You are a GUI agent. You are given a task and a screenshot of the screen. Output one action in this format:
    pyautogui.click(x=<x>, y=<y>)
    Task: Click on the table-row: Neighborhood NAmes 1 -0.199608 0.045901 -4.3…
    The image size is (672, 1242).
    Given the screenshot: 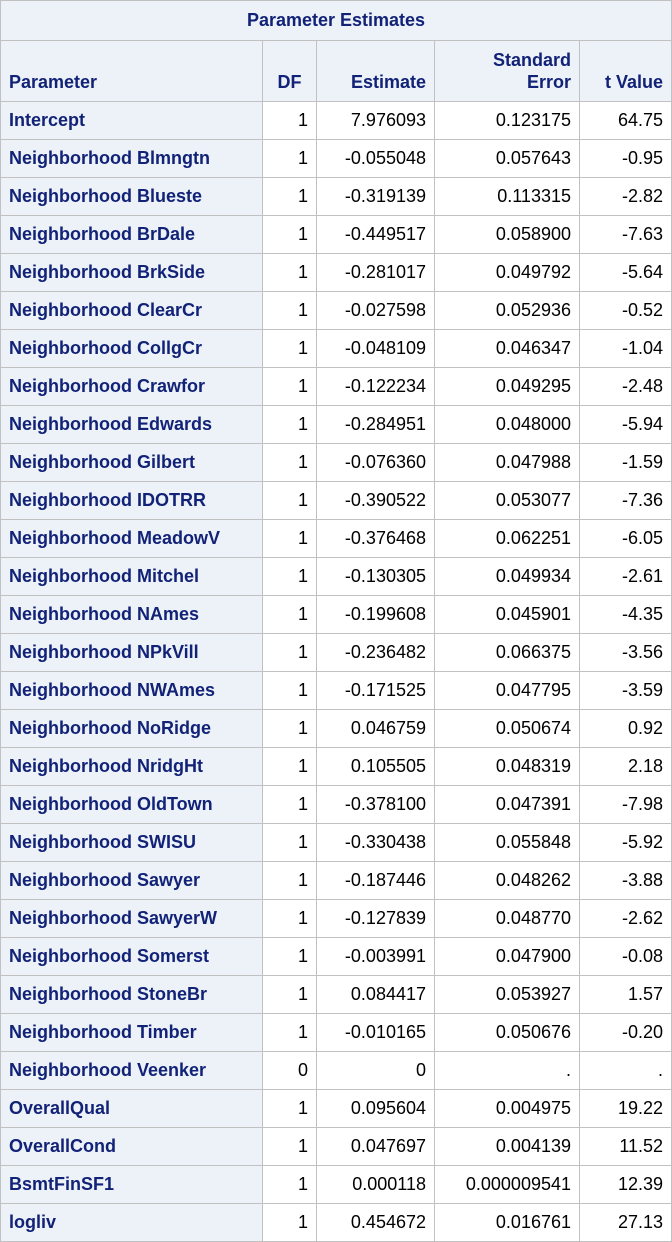 What is the action you would take?
    pyautogui.click(x=336, y=614)
    